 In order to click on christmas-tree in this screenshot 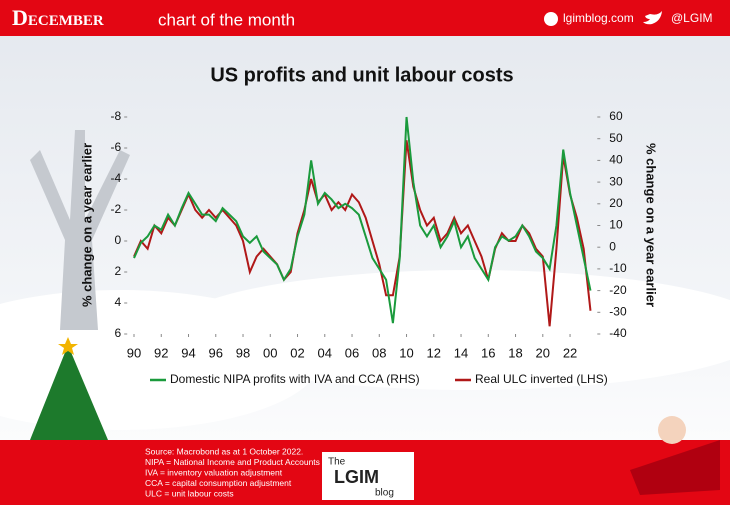, I will do `click(69, 392)`.